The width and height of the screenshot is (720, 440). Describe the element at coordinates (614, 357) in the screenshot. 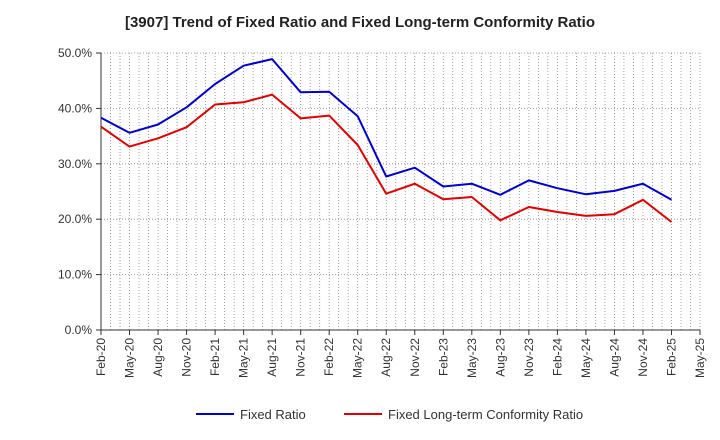

I see `x-tick-label: Aug-24` at that location.